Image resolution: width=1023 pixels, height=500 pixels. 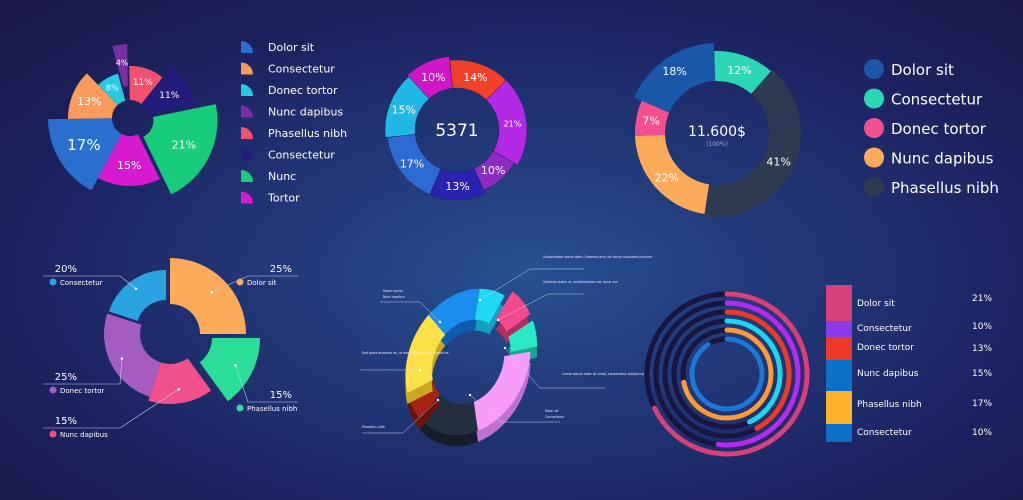 I want to click on rose-slice-label: 13%, so click(x=89, y=101).